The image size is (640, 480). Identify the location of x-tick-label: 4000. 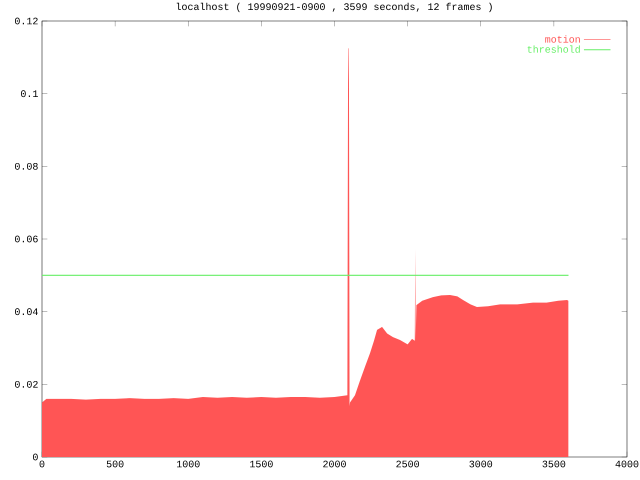
(626, 464).